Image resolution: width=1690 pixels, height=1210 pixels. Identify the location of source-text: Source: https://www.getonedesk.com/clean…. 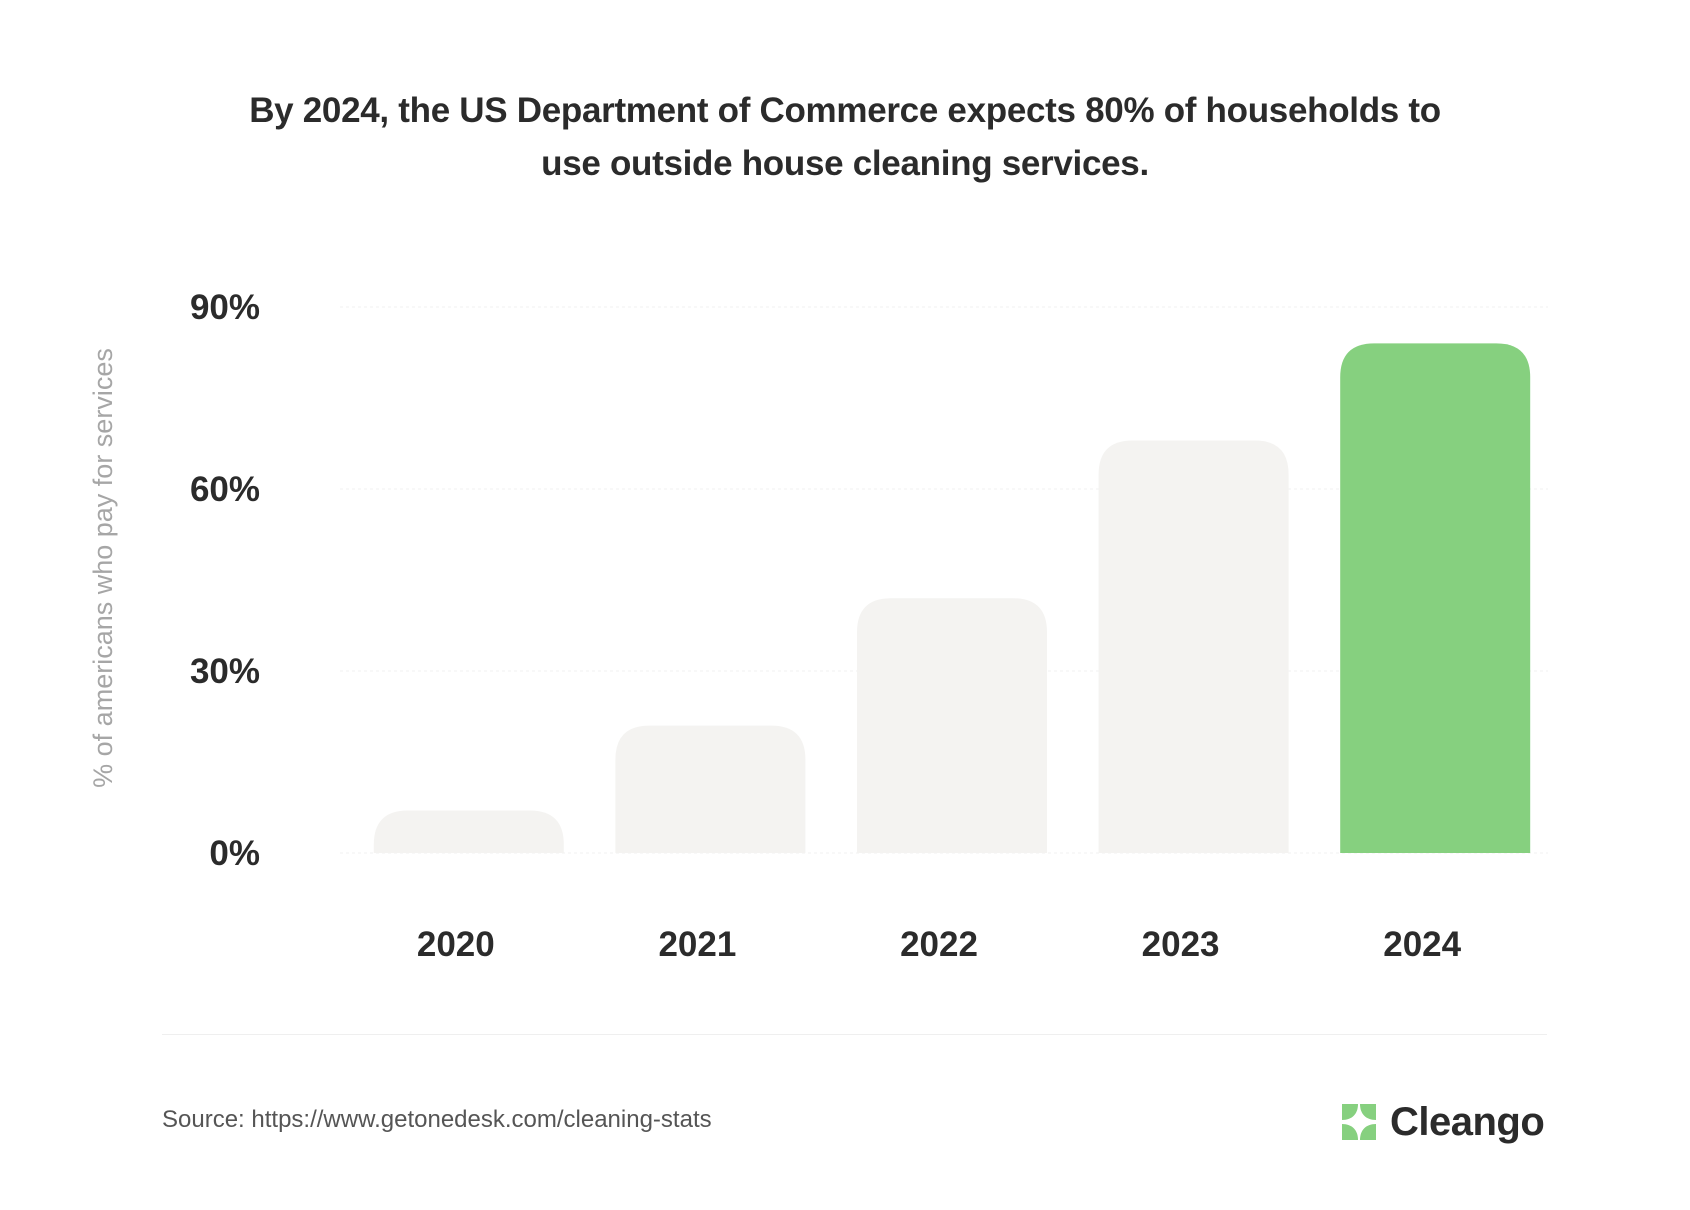
(437, 1119).